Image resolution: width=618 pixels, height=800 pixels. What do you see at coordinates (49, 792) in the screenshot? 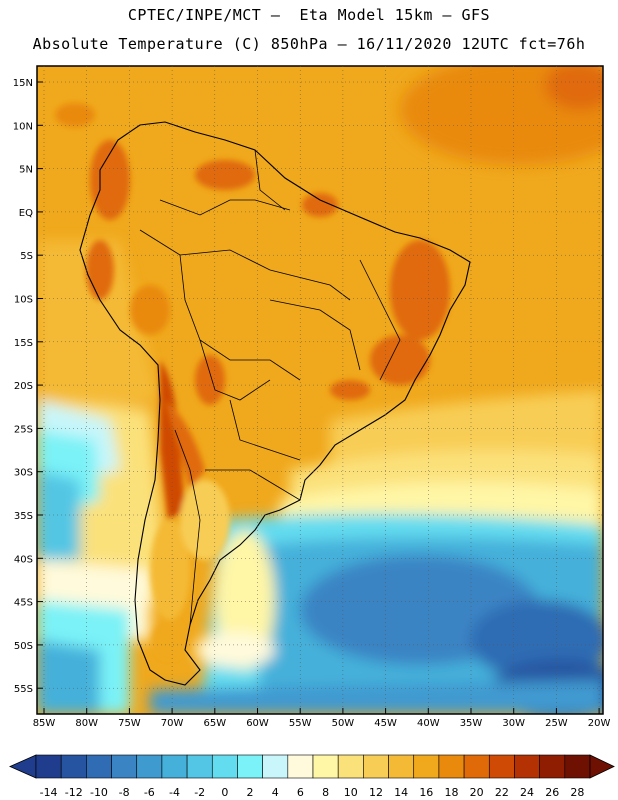
I see `colorbar-label: -14` at bounding box center [49, 792].